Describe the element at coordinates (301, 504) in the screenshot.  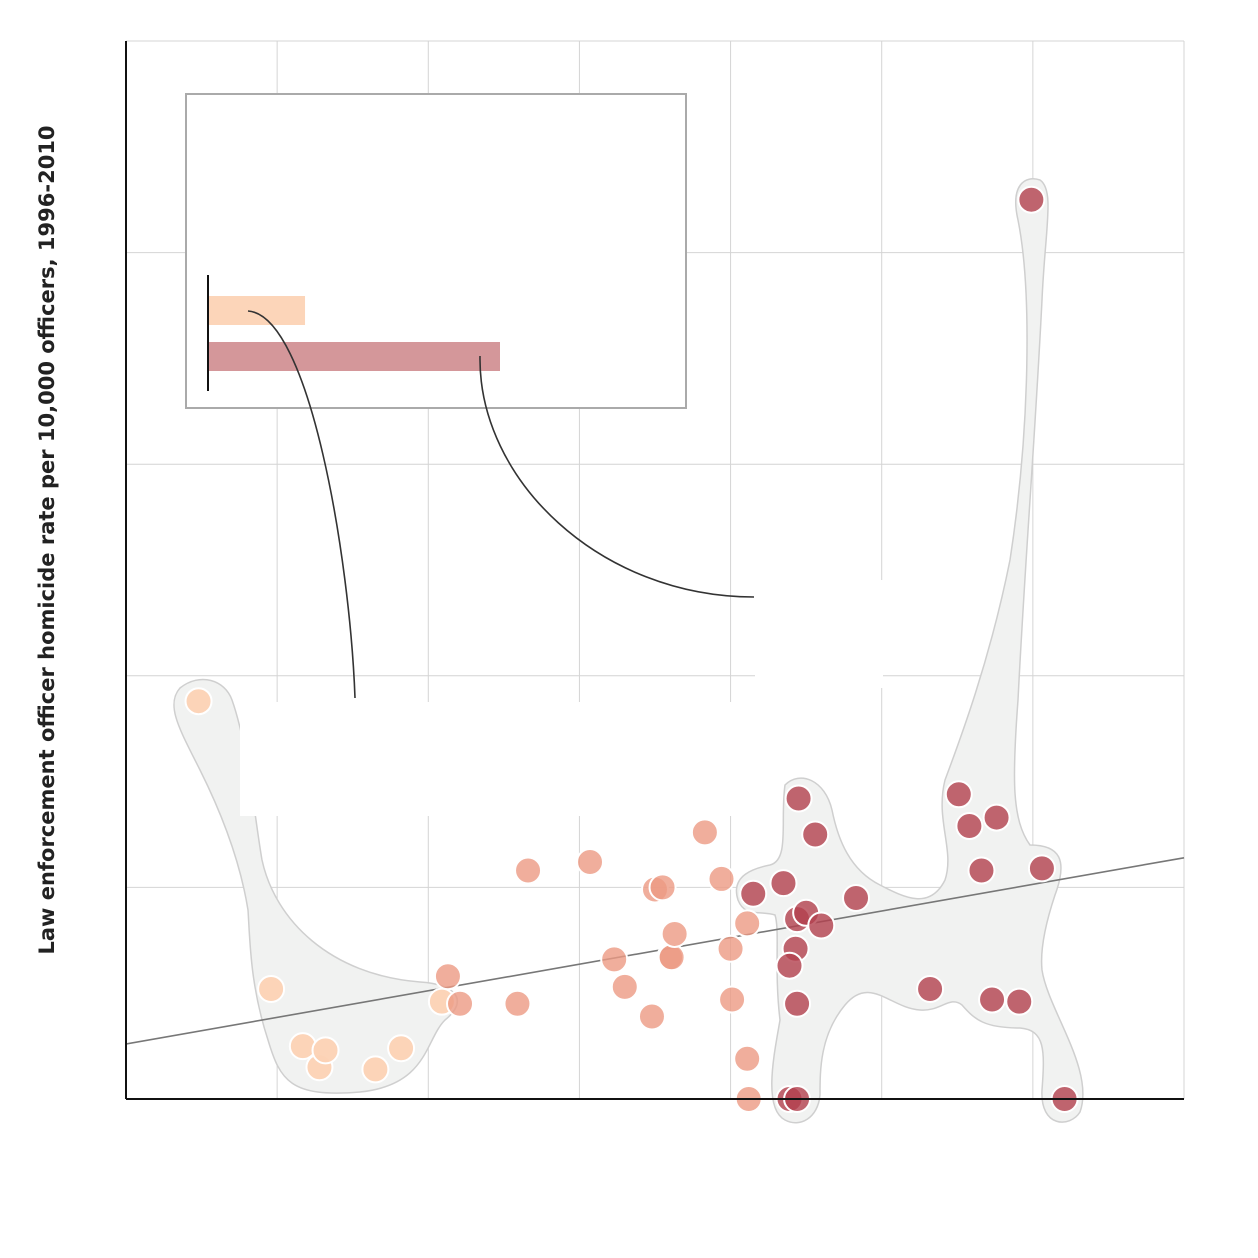
I see `connector-low` at that location.